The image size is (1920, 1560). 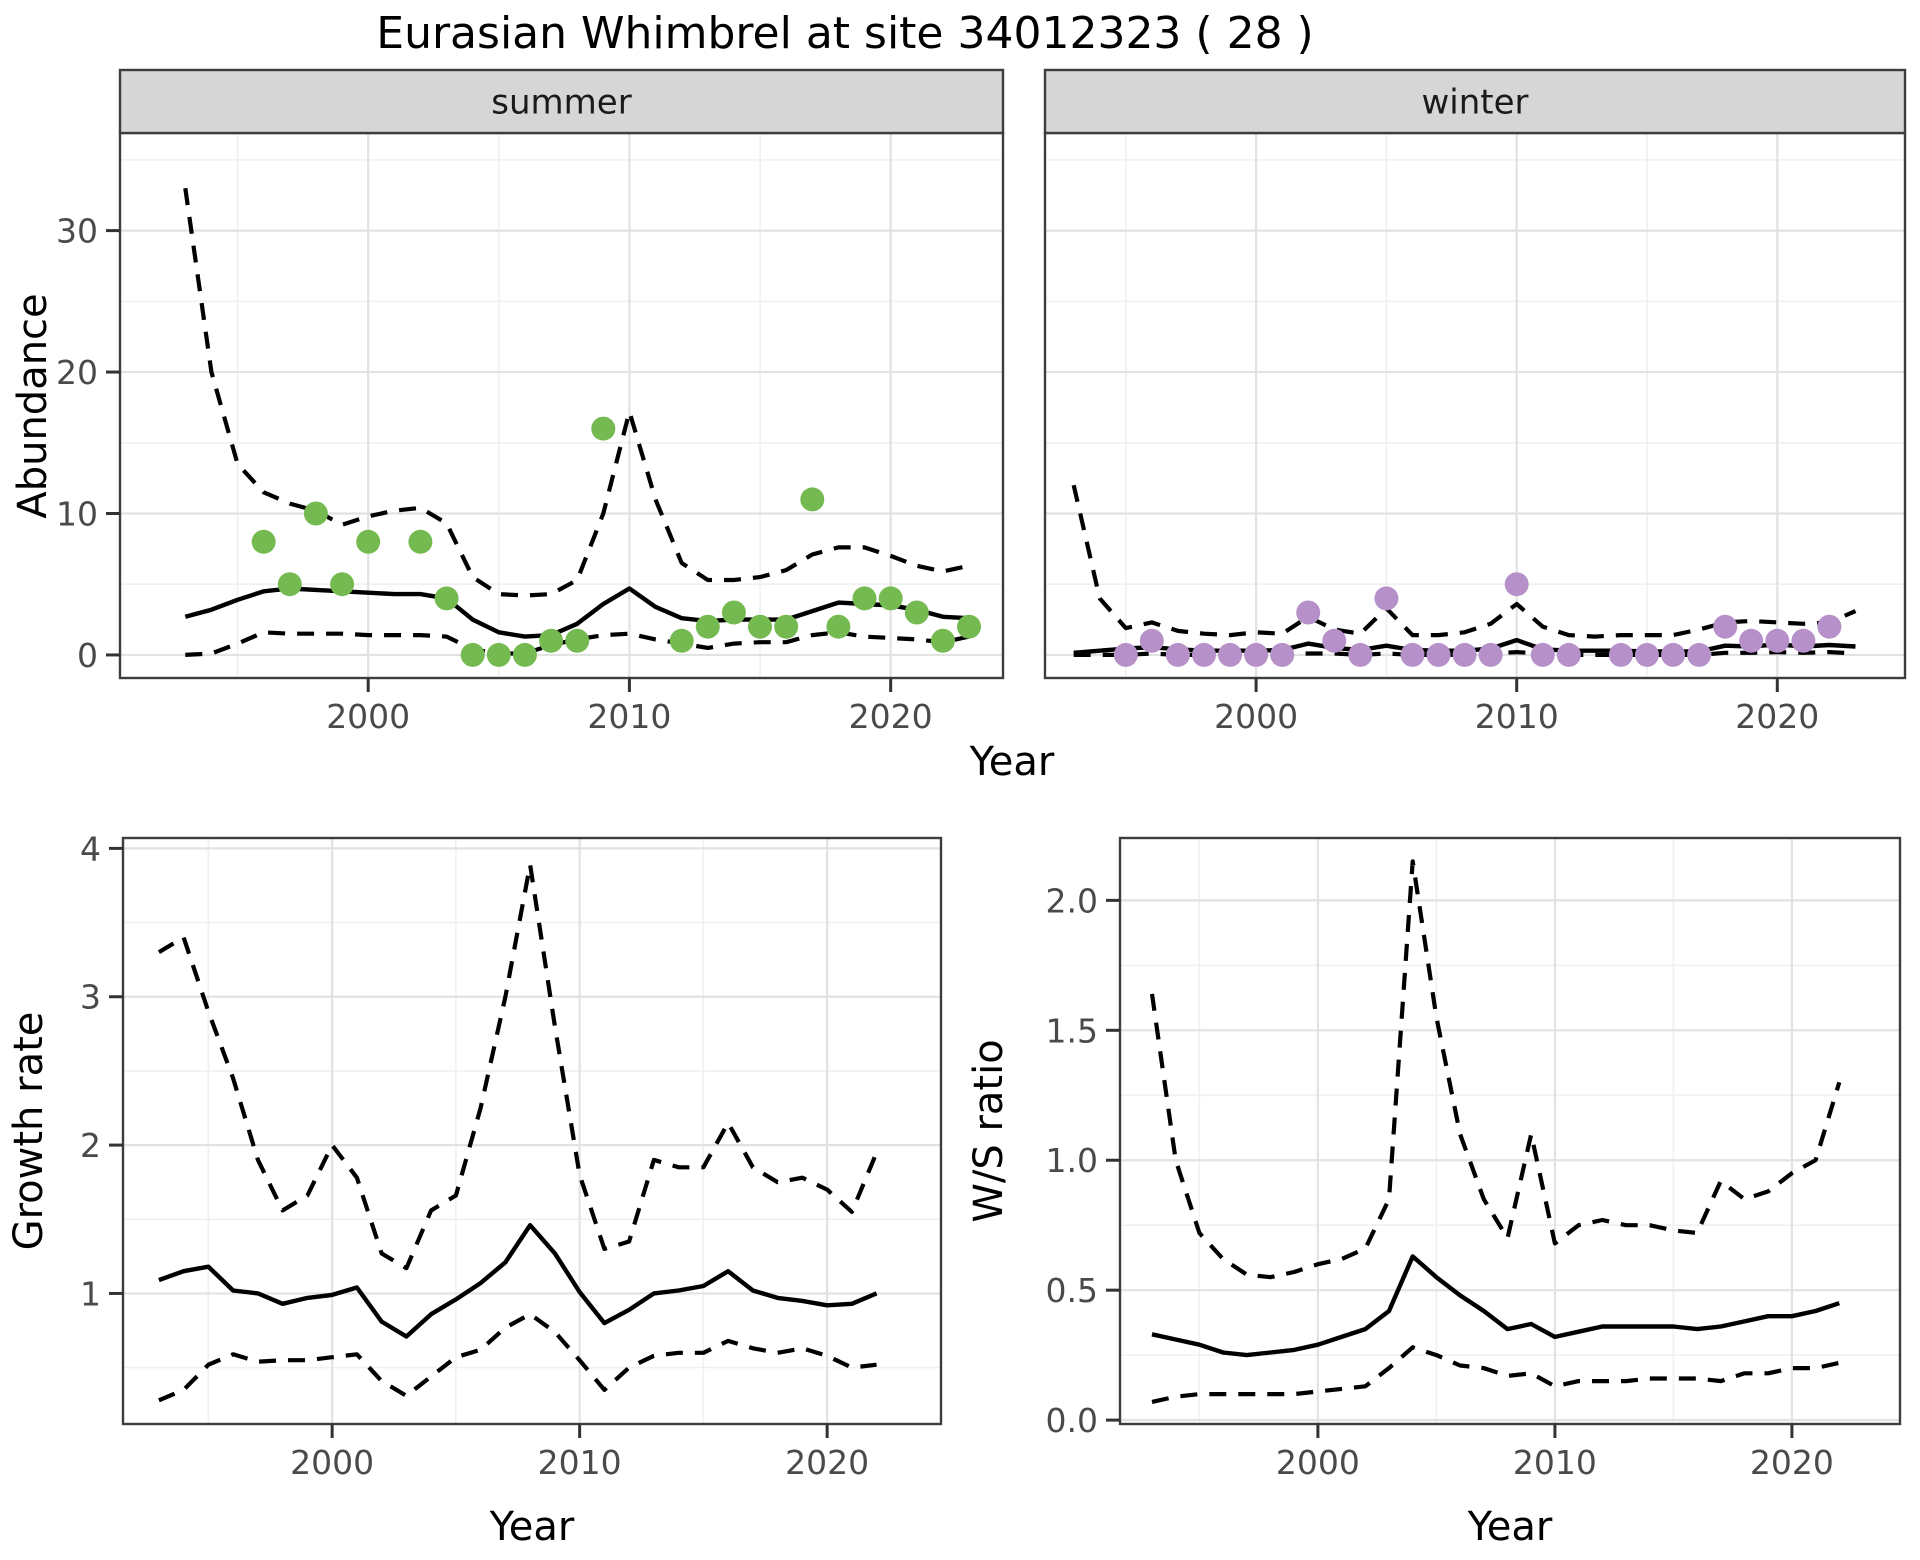 I want to click on facet-strip-winter, so click(x=1475, y=101).